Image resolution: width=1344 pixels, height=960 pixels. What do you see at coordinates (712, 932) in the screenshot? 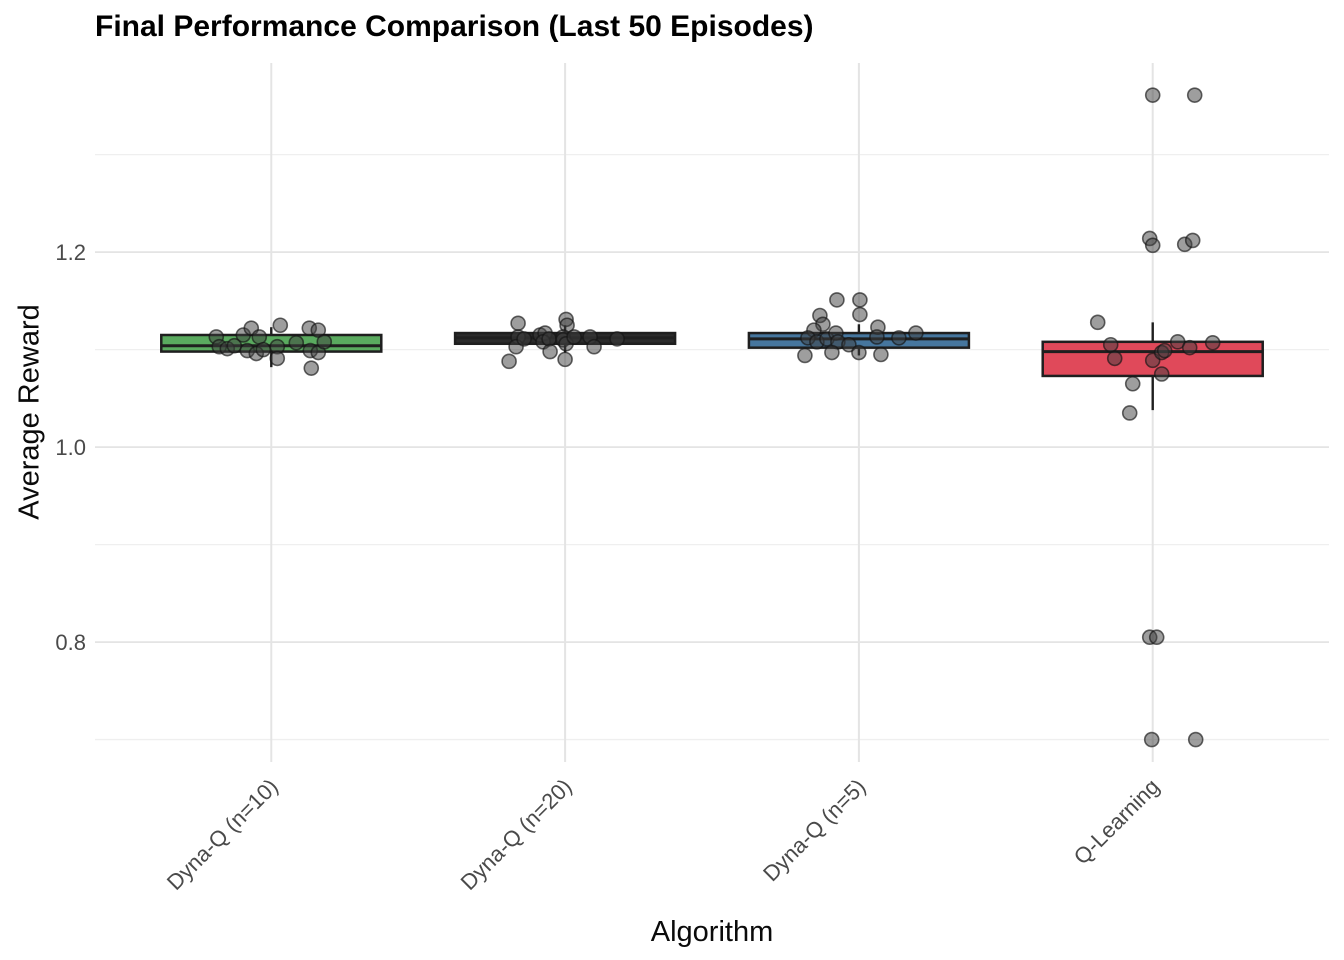
I see `x-axis-title: Algorithm` at bounding box center [712, 932].